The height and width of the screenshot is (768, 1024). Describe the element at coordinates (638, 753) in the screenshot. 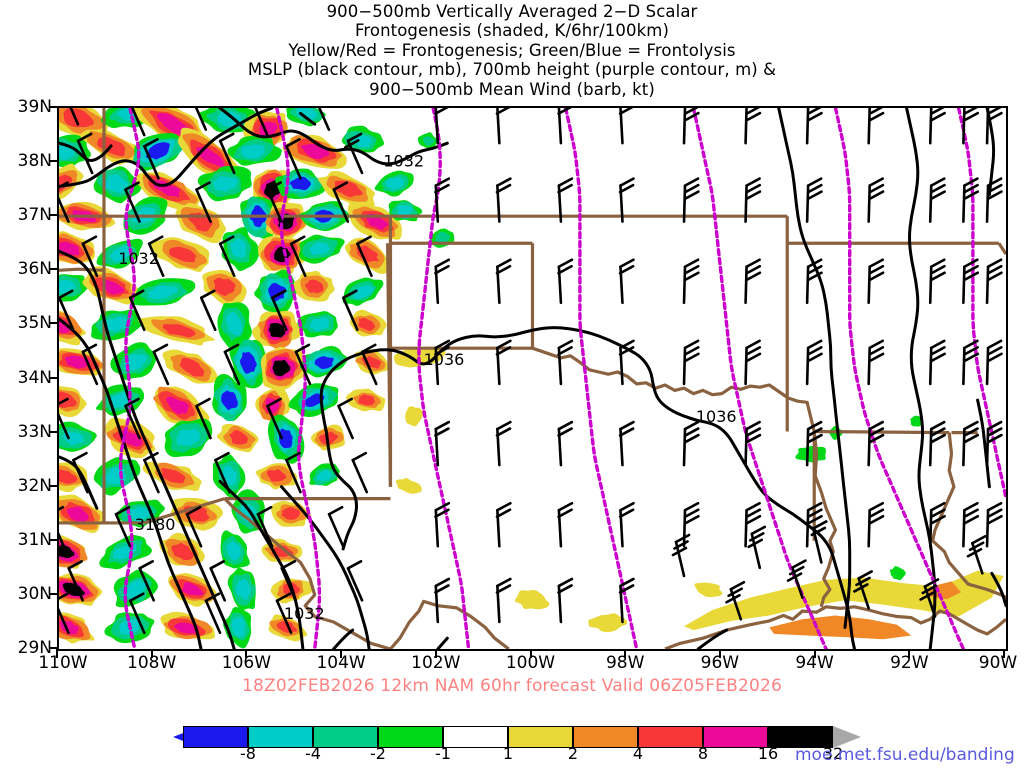

I see `colorbar-tick-4: 4` at that location.